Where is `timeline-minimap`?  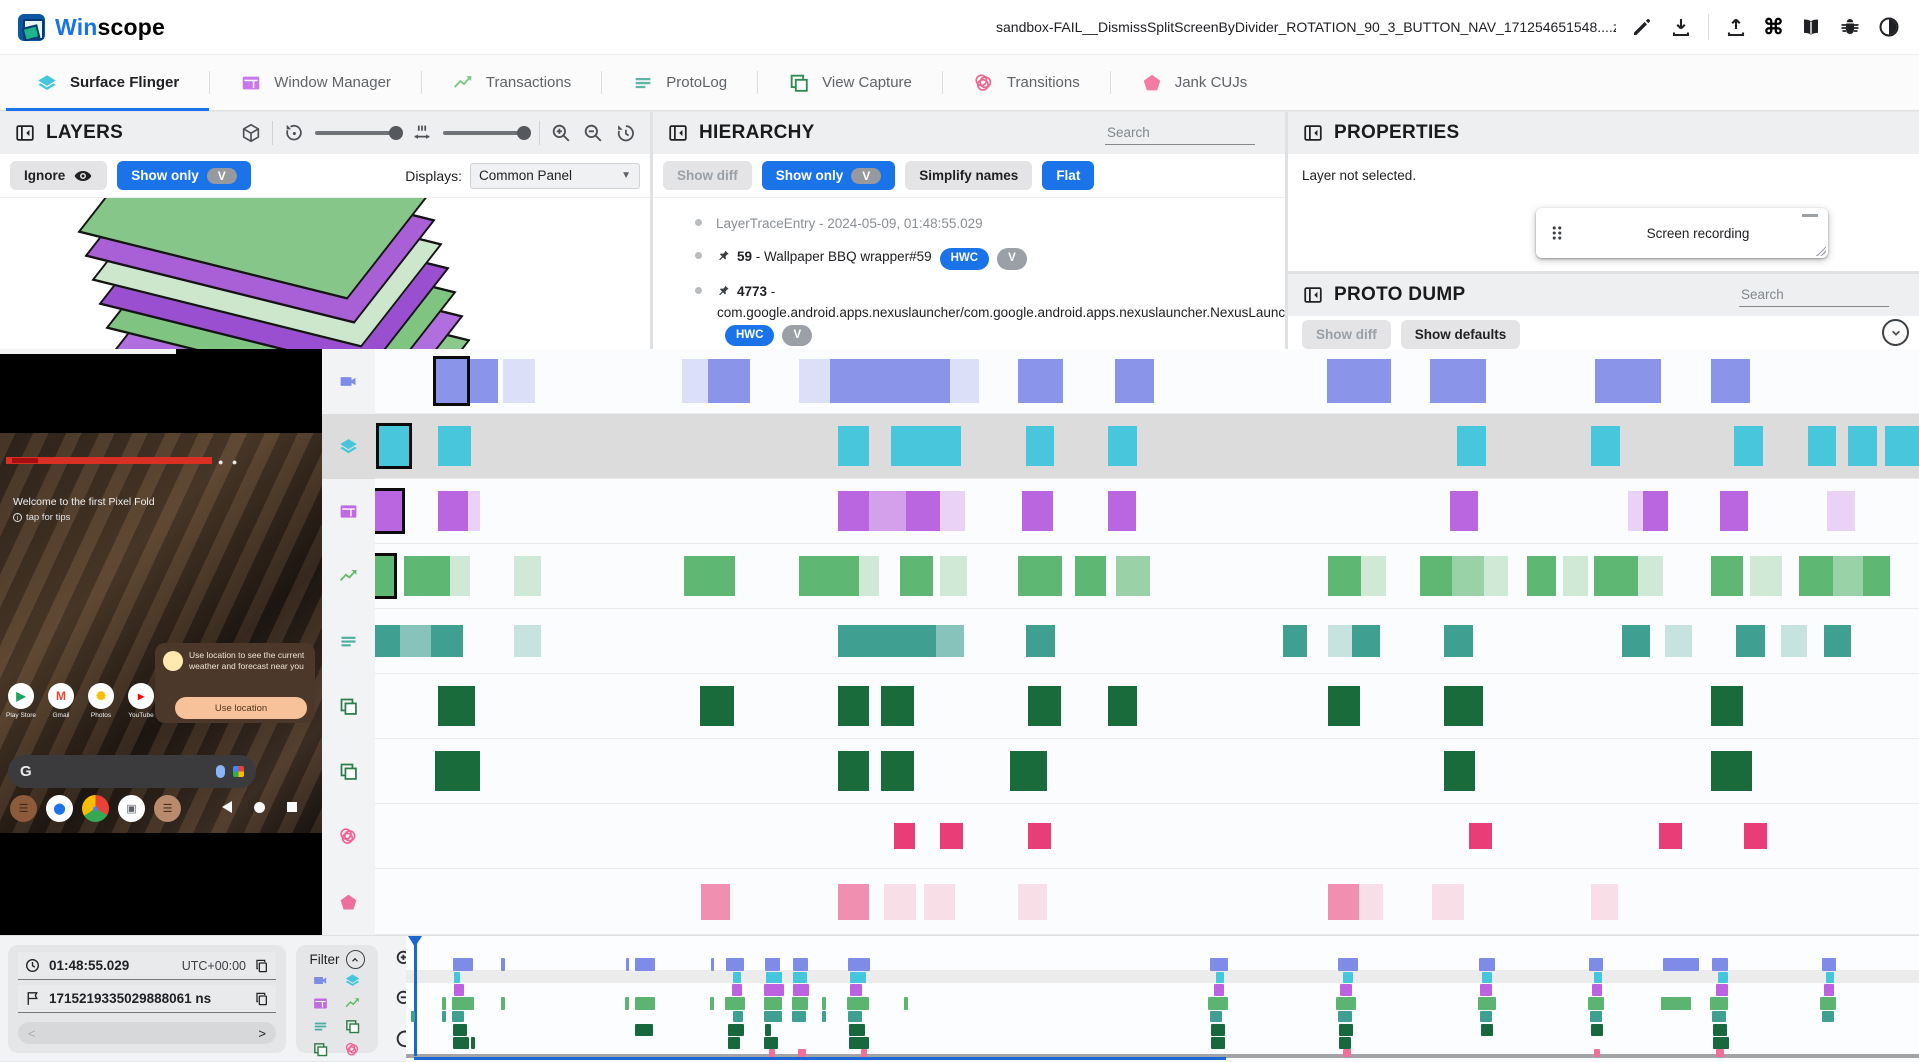 timeline-minimap is located at coordinates (1162, 999).